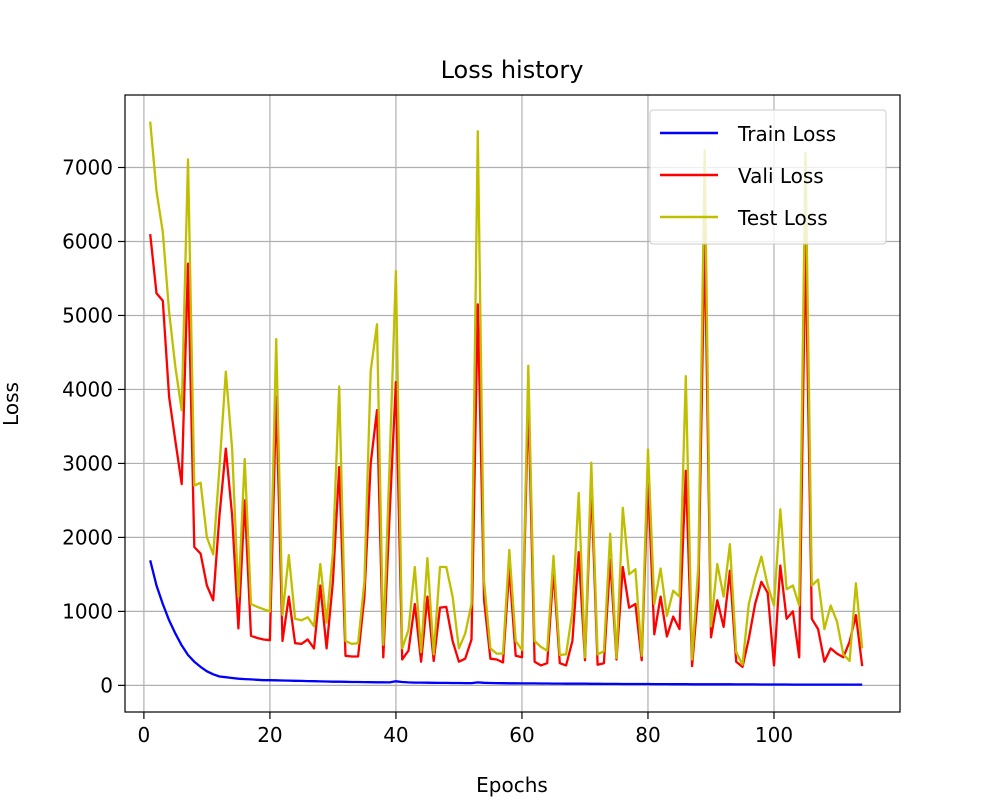 The width and height of the screenshot is (1000, 800). Describe the element at coordinates (781, 176) in the screenshot. I see `legend-label: Vali Loss` at that location.